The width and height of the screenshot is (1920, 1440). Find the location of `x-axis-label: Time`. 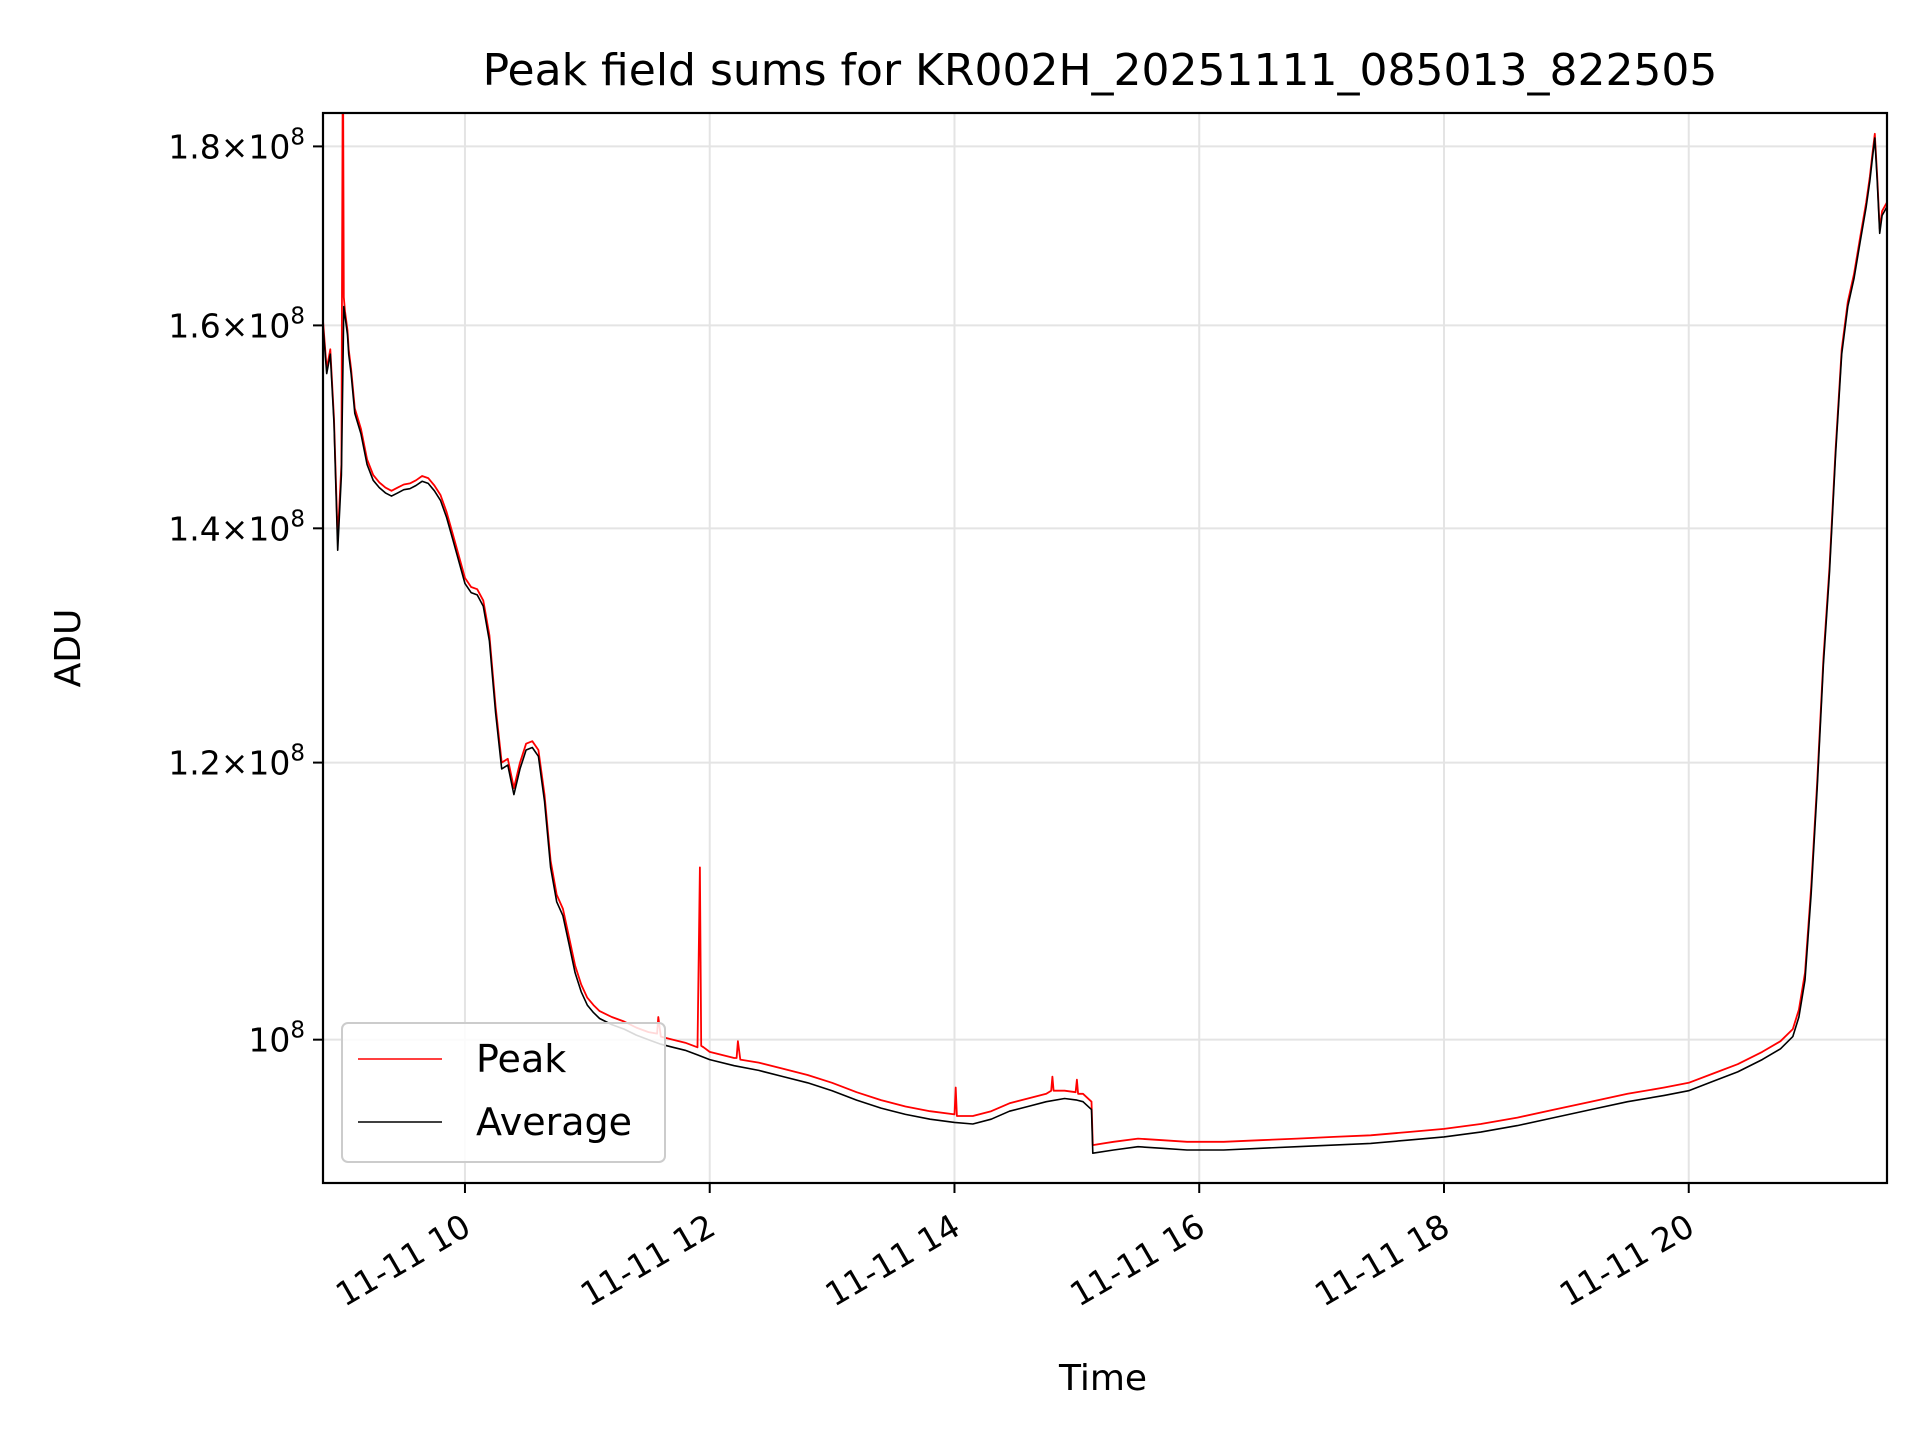

x-axis-label: Time is located at coordinates (1102, 1378).